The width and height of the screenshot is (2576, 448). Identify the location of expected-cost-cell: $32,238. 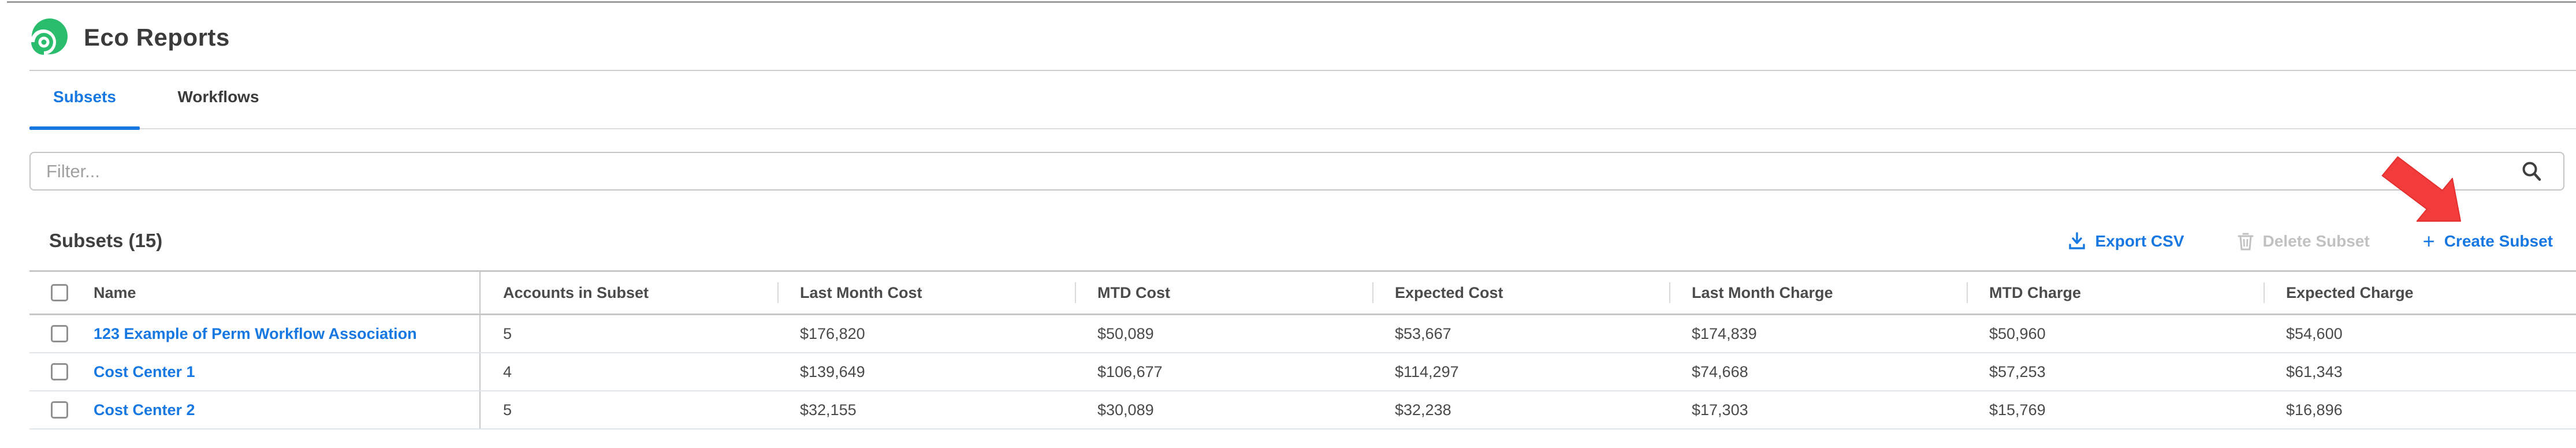
(1423, 410).